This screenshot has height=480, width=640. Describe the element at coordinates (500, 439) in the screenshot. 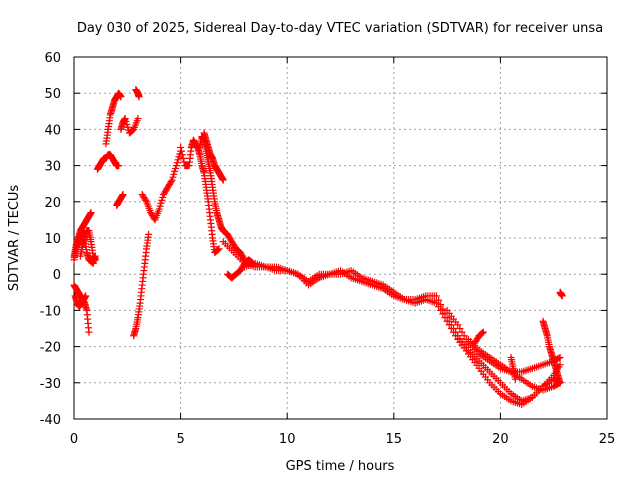

I see `x-tick-label: 20` at that location.